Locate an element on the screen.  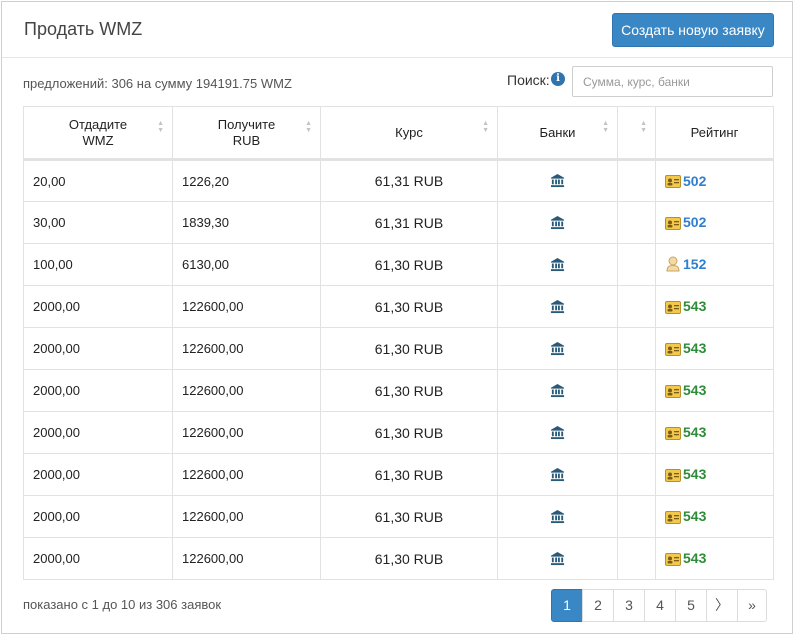
search-input is located at coordinates (672, 81).